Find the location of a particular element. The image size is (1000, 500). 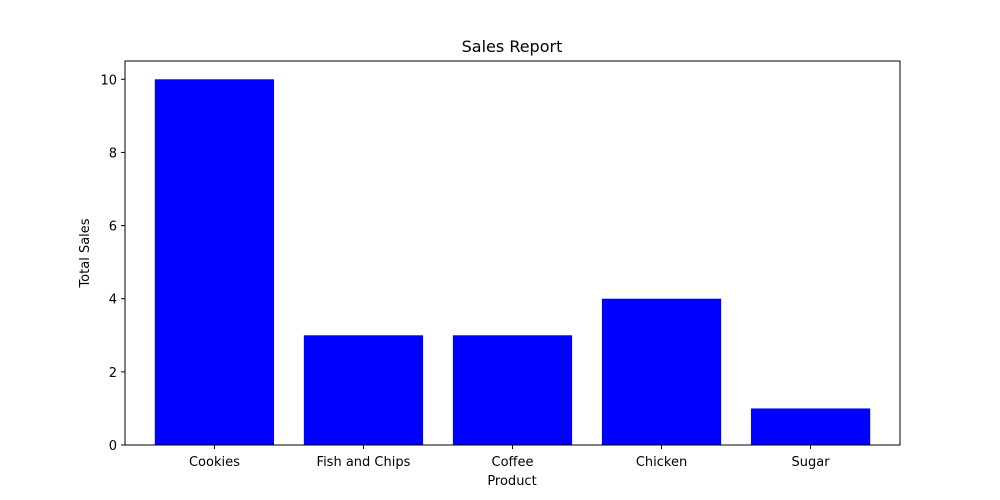

y-tick-label: 10 is located at coordinates (108, 80).